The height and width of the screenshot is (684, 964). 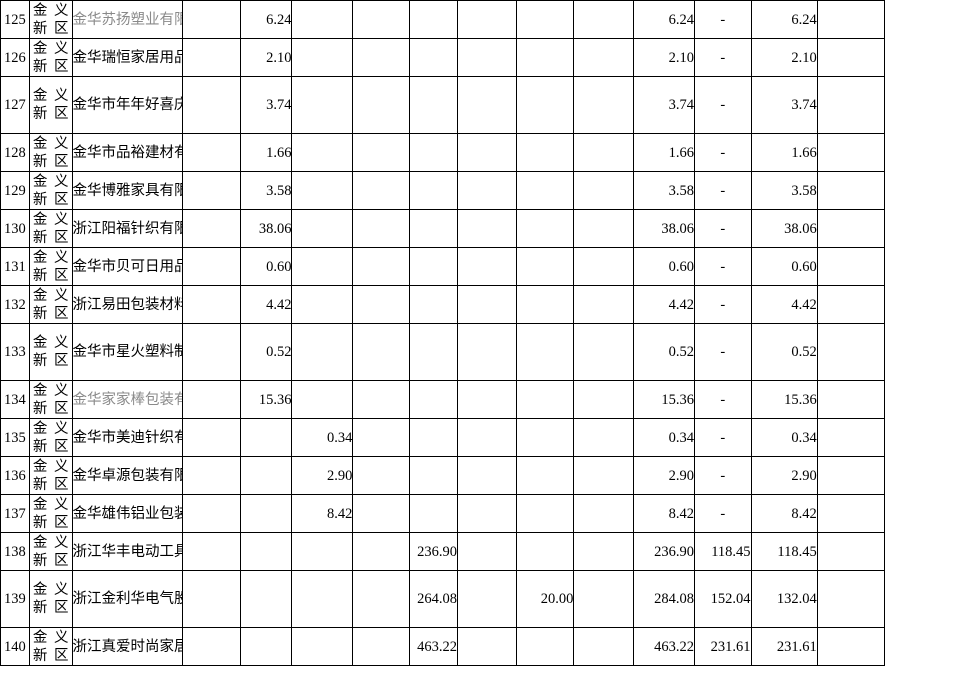 I want to click on value-cell: 152.04, so click(x=722, y=599).